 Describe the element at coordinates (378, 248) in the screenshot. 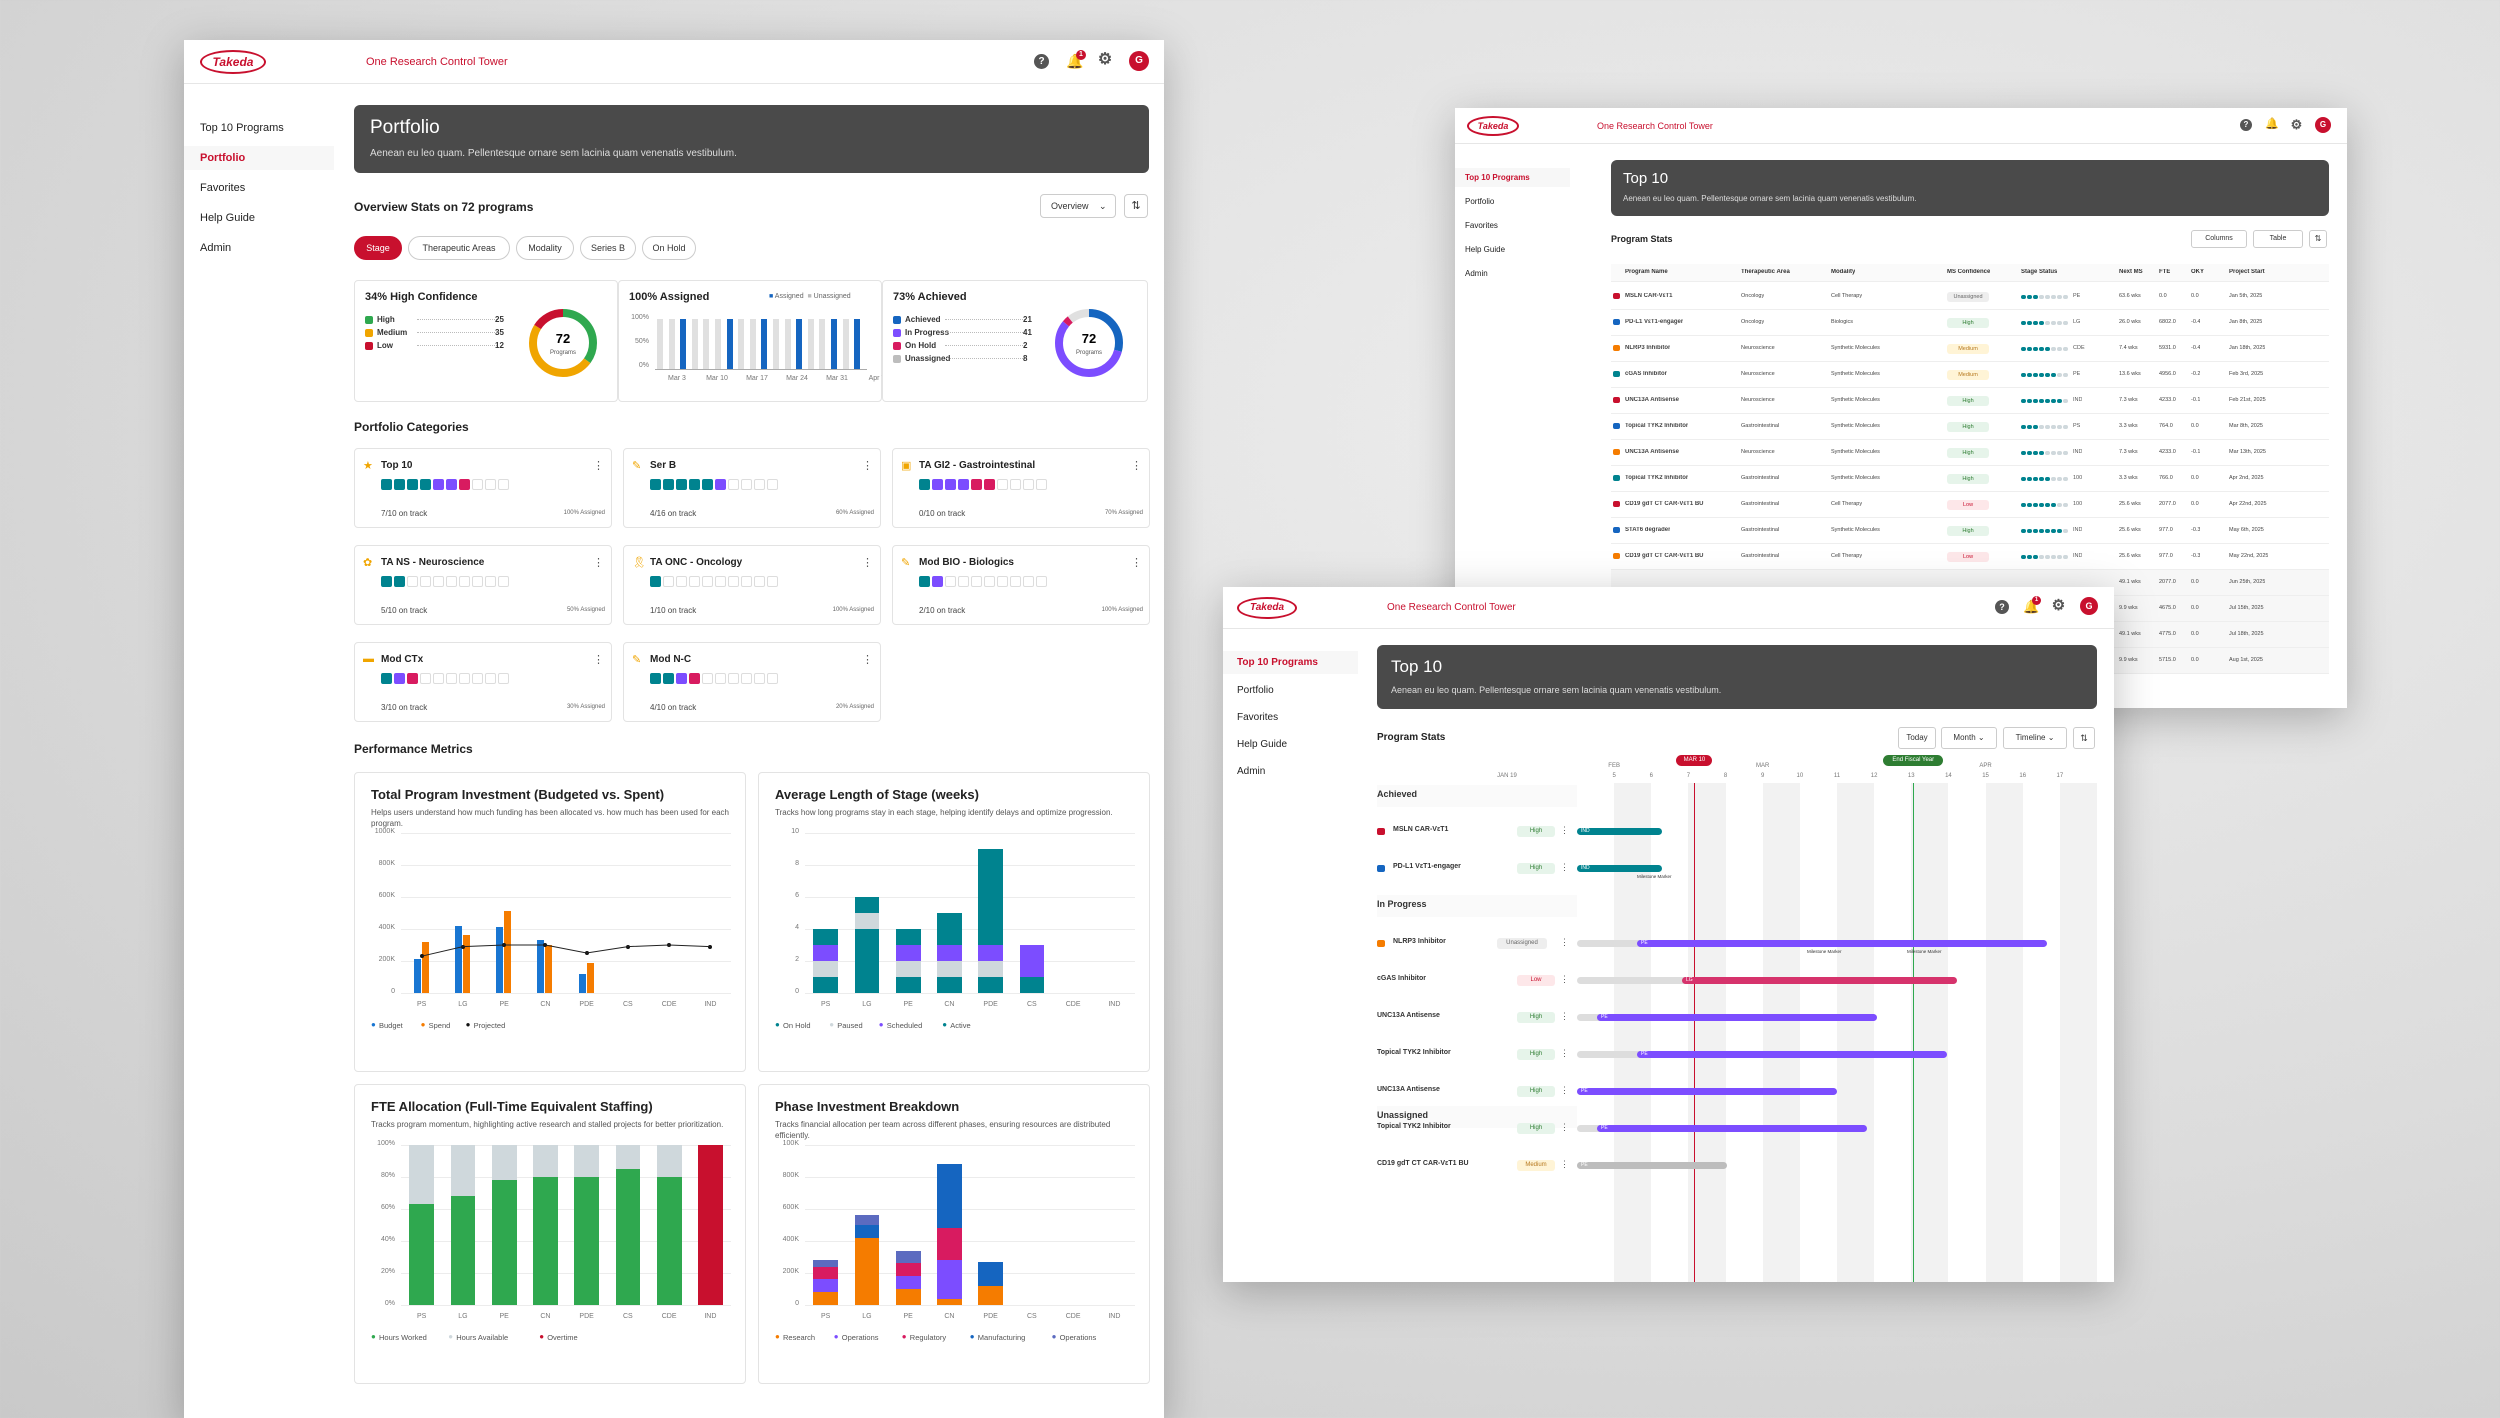

I see `tab-stage: Stage` at that location.